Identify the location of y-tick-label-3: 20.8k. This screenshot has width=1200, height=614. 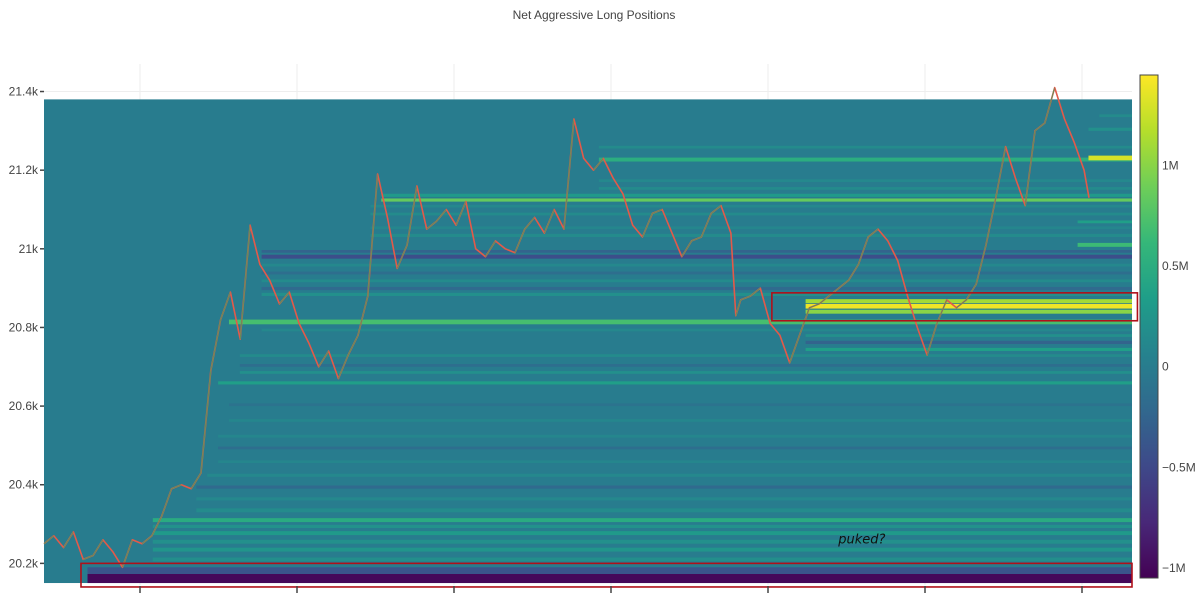
(24, 327).